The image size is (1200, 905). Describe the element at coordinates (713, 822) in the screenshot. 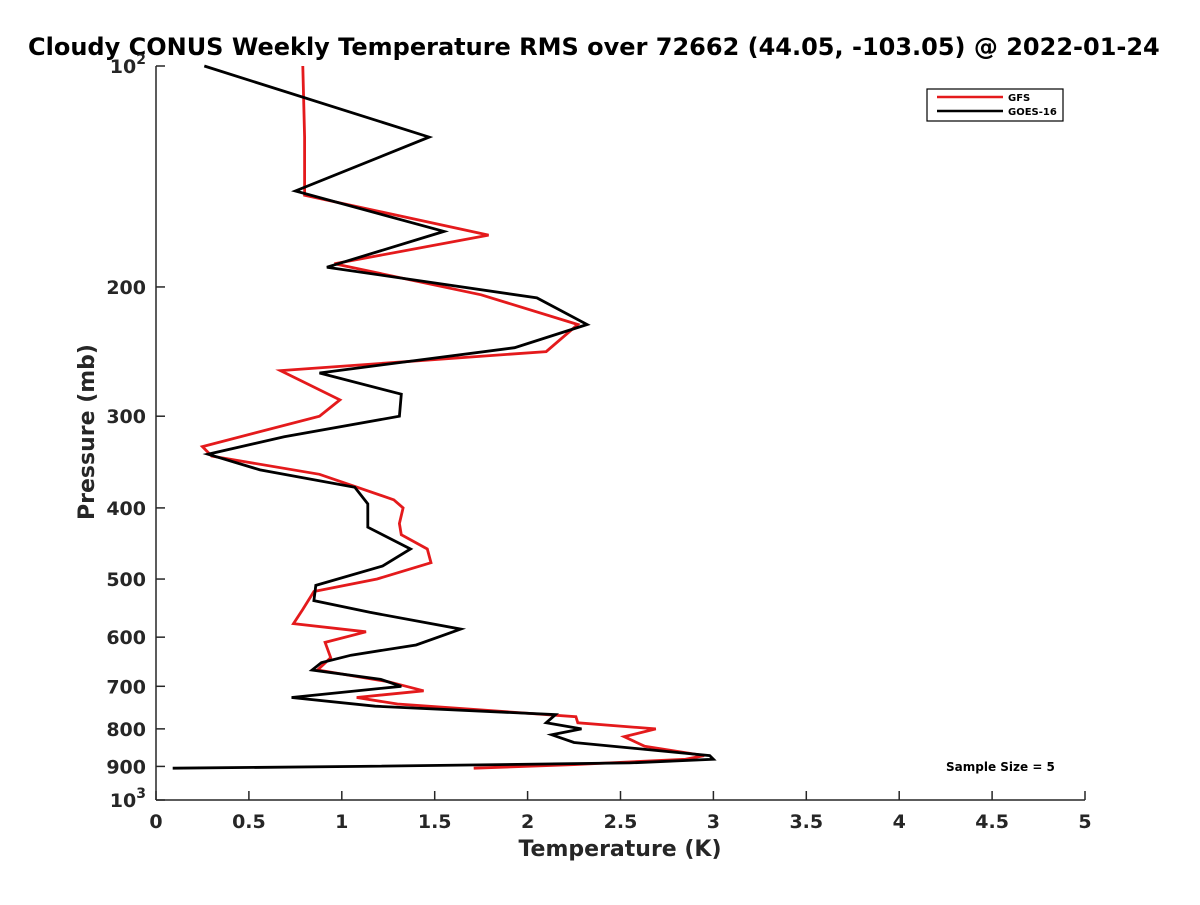

I see `x-tick-label: 3` at that location.